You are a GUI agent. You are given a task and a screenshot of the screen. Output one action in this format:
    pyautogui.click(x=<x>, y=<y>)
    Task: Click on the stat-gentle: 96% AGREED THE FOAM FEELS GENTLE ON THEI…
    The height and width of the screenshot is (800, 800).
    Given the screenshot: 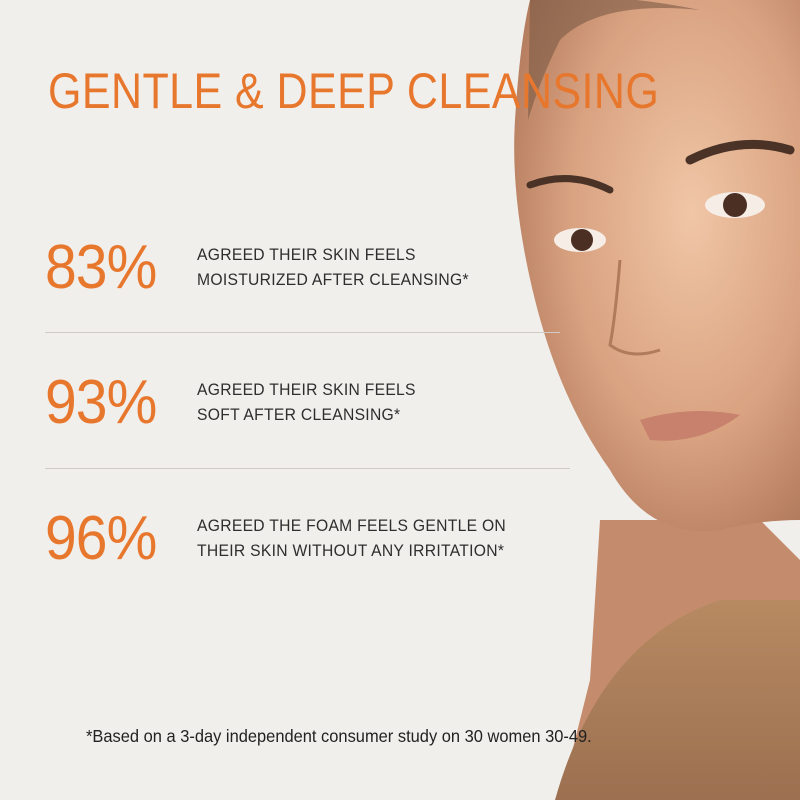 What is the action you would take?
    pyautogui.click(x=283, y=538)
    